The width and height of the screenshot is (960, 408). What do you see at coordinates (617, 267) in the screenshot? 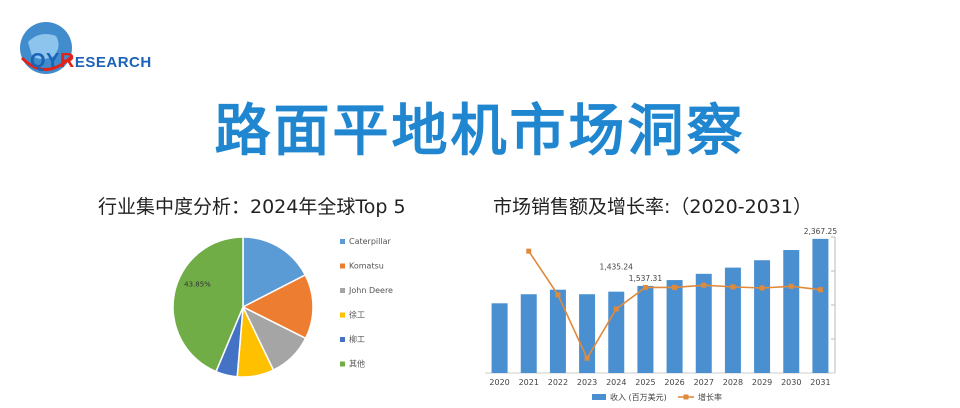
I see `bar-data-label: 1,435.24` at bounding box center [617, 267].